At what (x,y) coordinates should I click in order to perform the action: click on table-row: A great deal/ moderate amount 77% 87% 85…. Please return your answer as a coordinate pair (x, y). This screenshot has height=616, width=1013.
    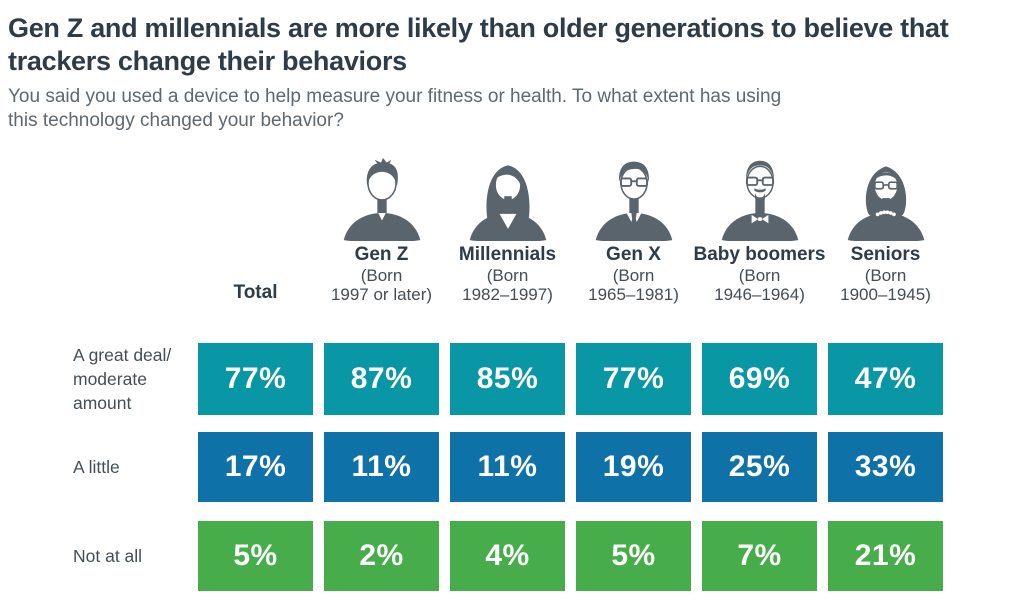
    Looking at the image, I should click on (510, 379).